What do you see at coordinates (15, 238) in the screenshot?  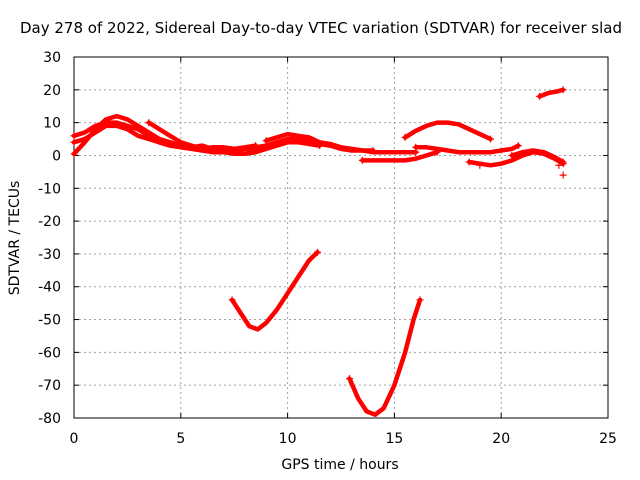 I see `y-axis-label: SDTVAR / TECUs` at bounding box center [15, 238].